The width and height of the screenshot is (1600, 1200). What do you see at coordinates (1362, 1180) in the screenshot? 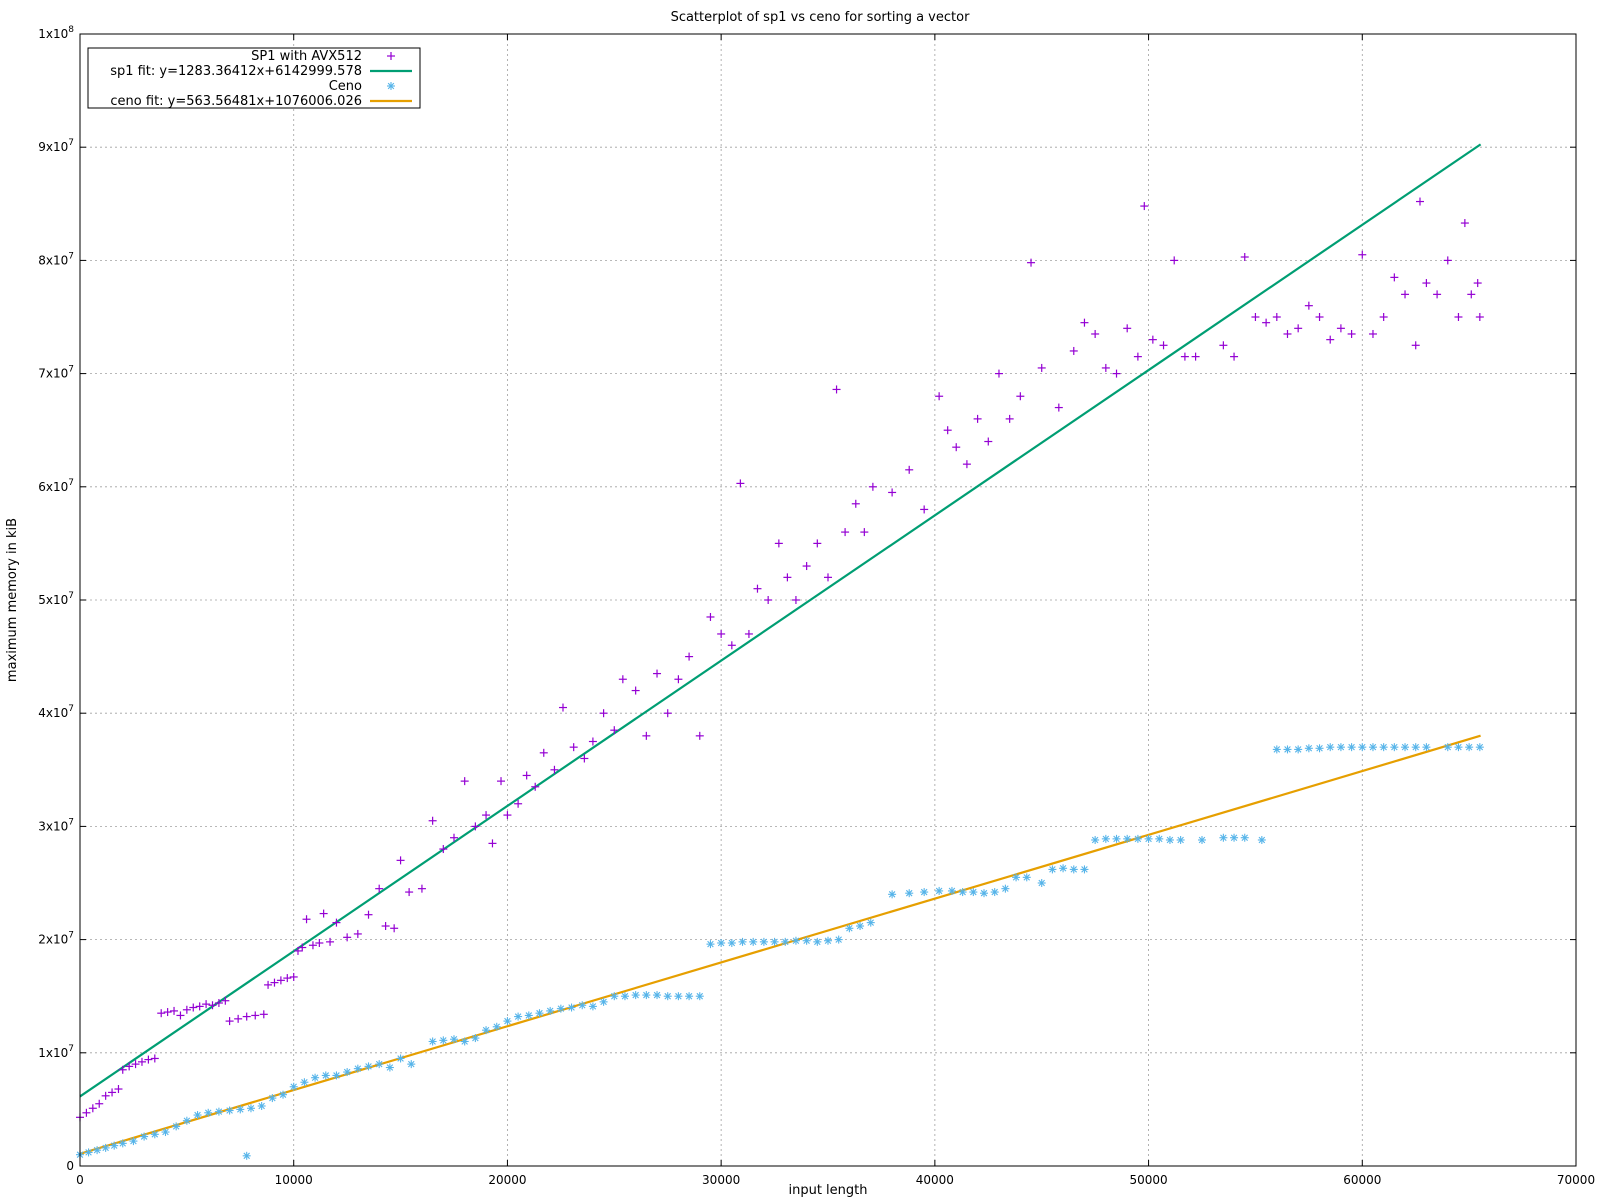
I see `x-tick-label: 60000` at bounding box center [1362, 1180].